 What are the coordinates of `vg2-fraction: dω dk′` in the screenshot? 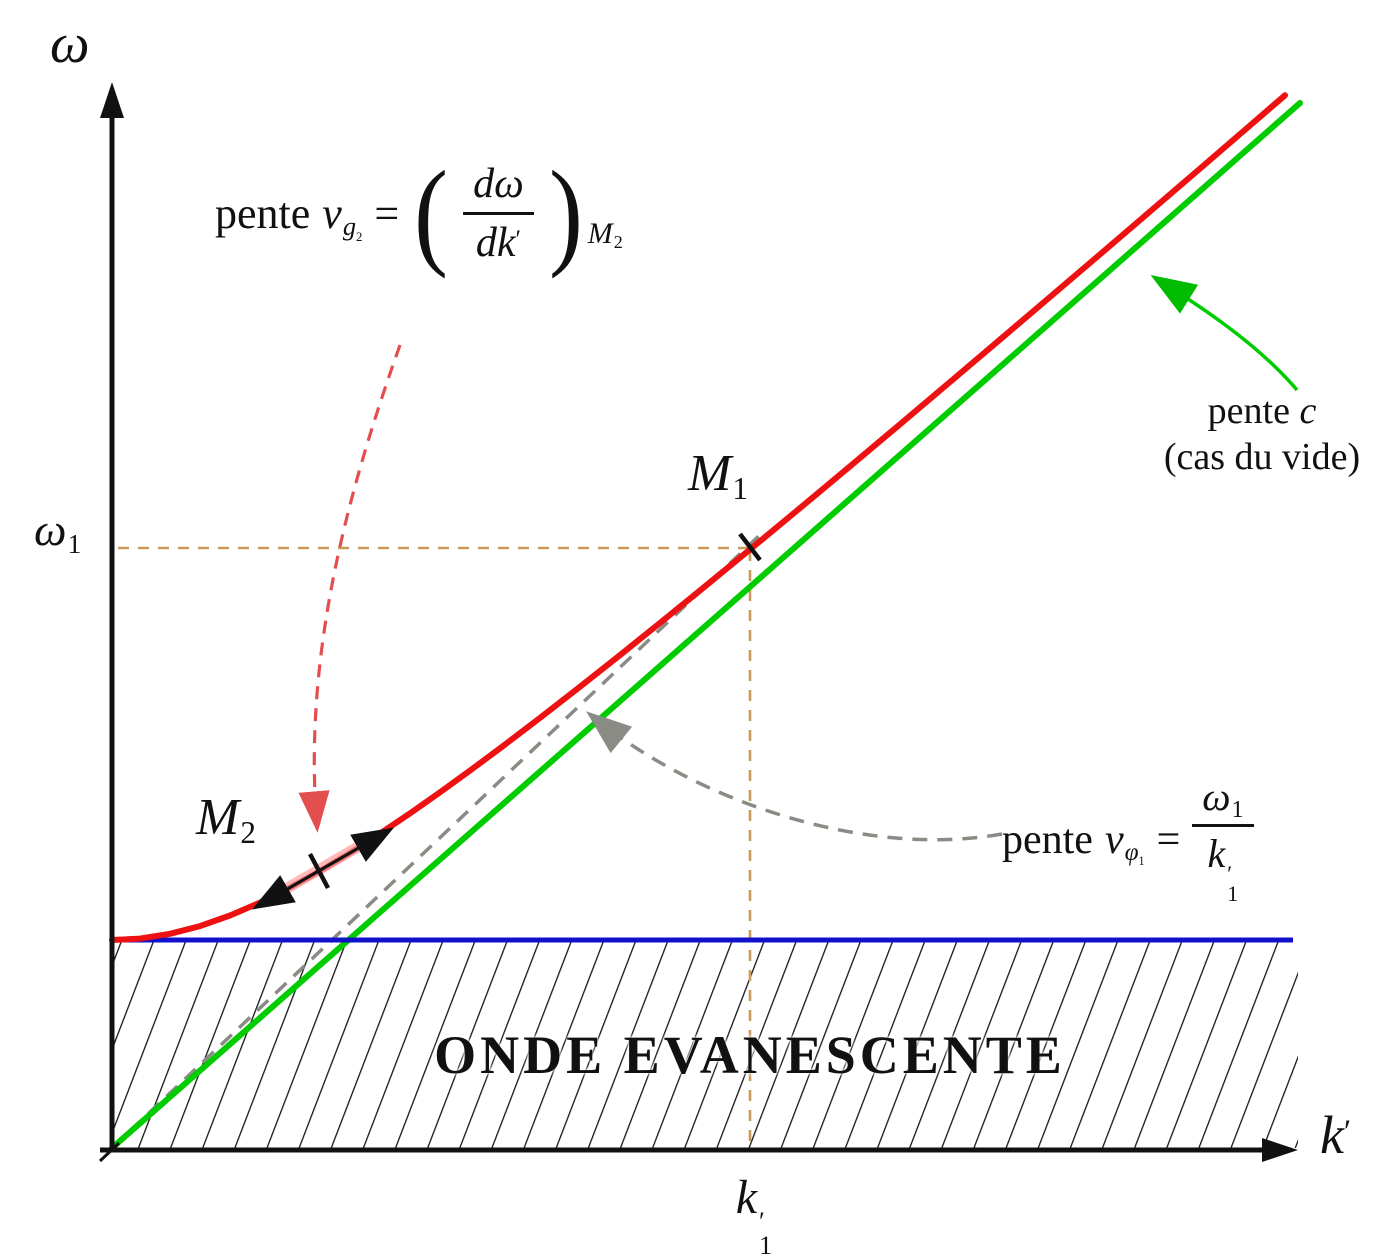 It's located at (498, 213).